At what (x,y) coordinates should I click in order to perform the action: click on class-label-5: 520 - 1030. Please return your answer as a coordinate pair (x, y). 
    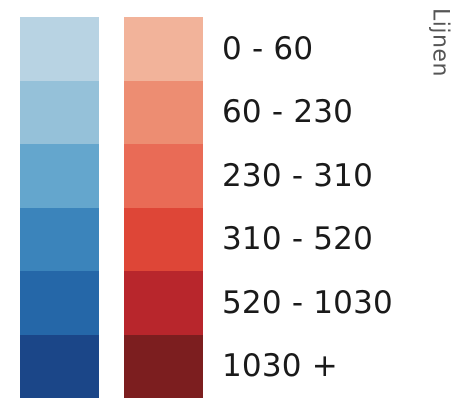
    Looking at the image, I should click on (307, 302).